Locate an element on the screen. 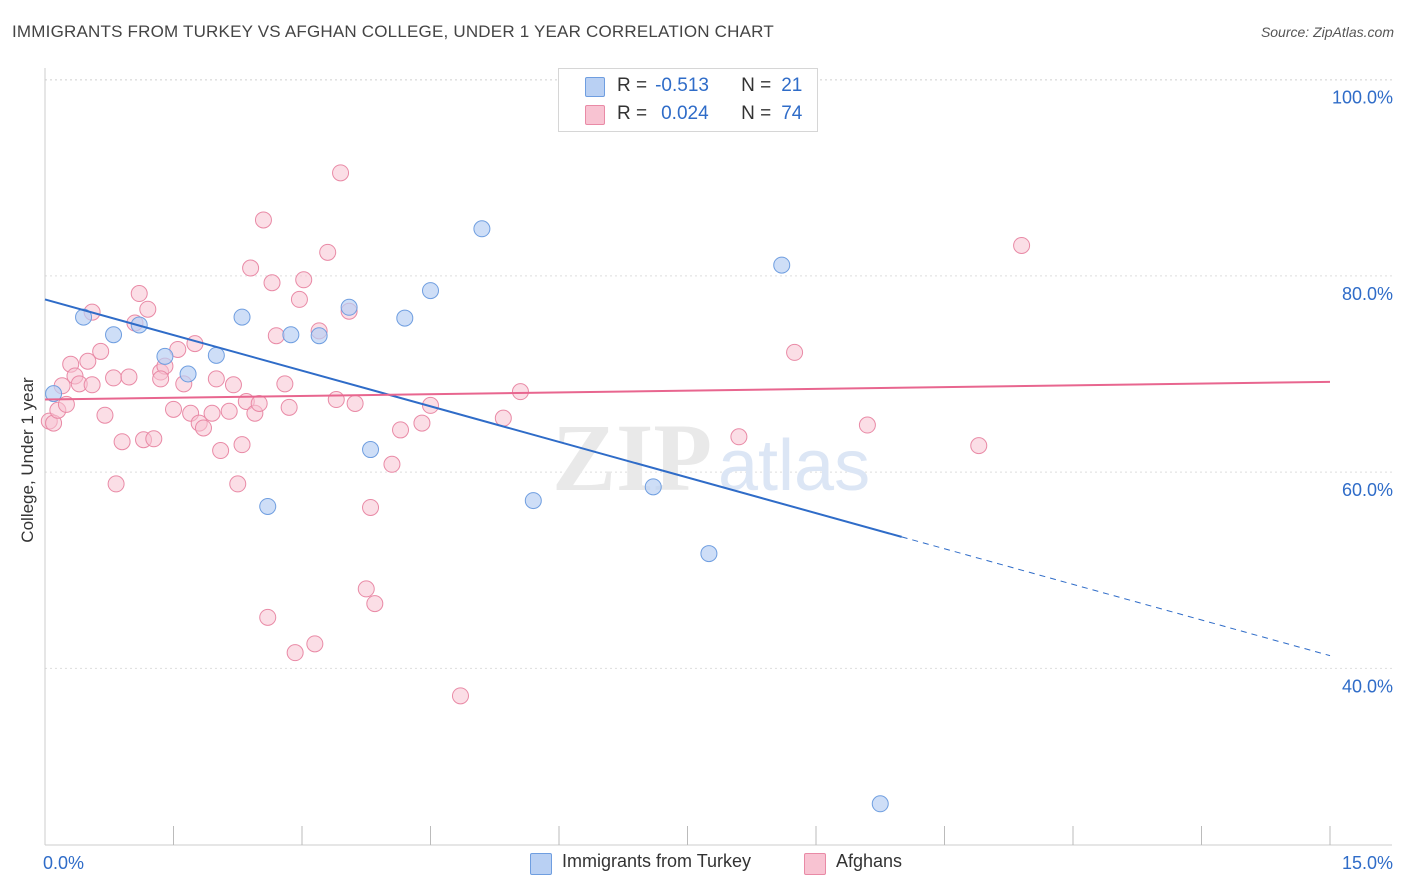 This screenshot has height=892, width=1406. watermark: ZIP atlas is located at coordinates (711, 457).